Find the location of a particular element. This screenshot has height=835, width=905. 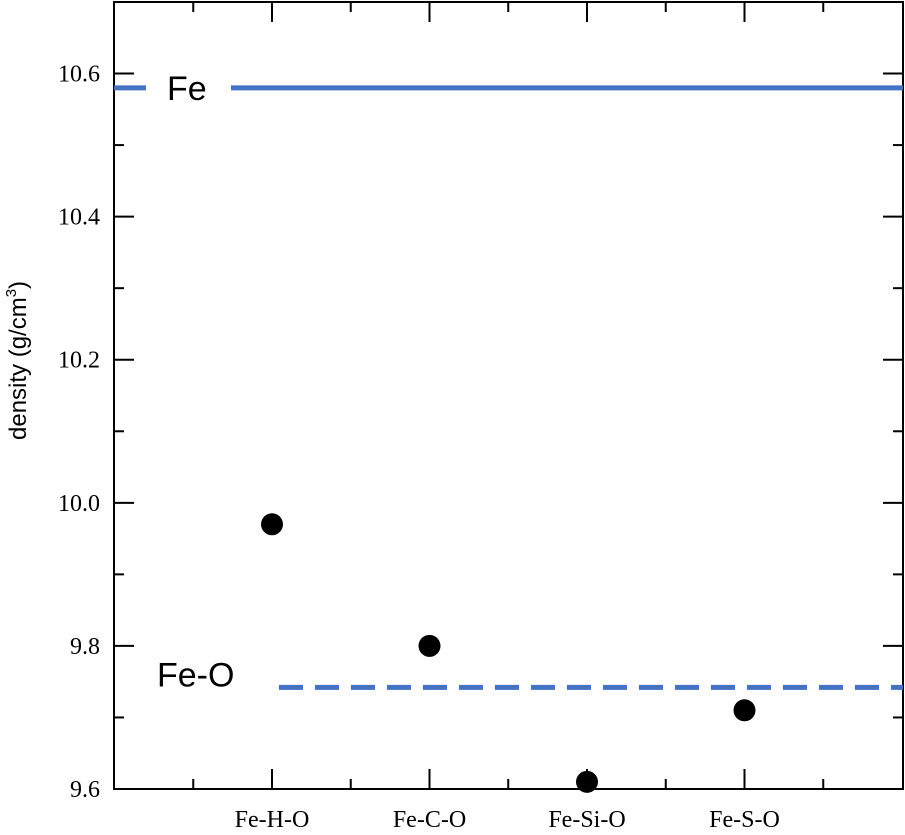

y-tick-label: 10.0 is located at coordinates (79, 504).